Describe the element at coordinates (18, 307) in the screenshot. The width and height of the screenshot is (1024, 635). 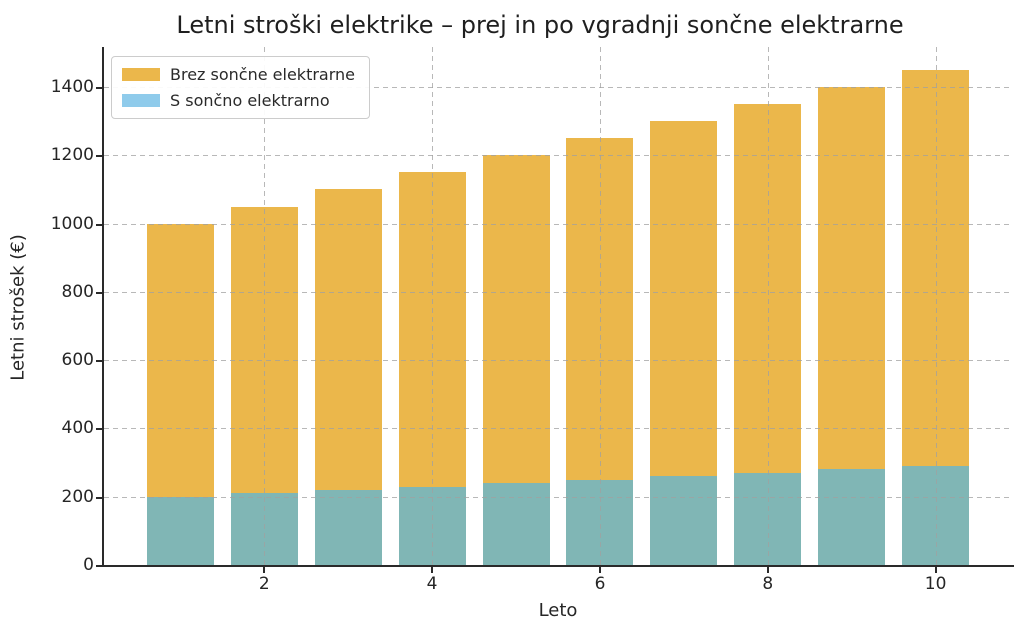
I see `y-axis-label: Letni strošek (€)` at that location.